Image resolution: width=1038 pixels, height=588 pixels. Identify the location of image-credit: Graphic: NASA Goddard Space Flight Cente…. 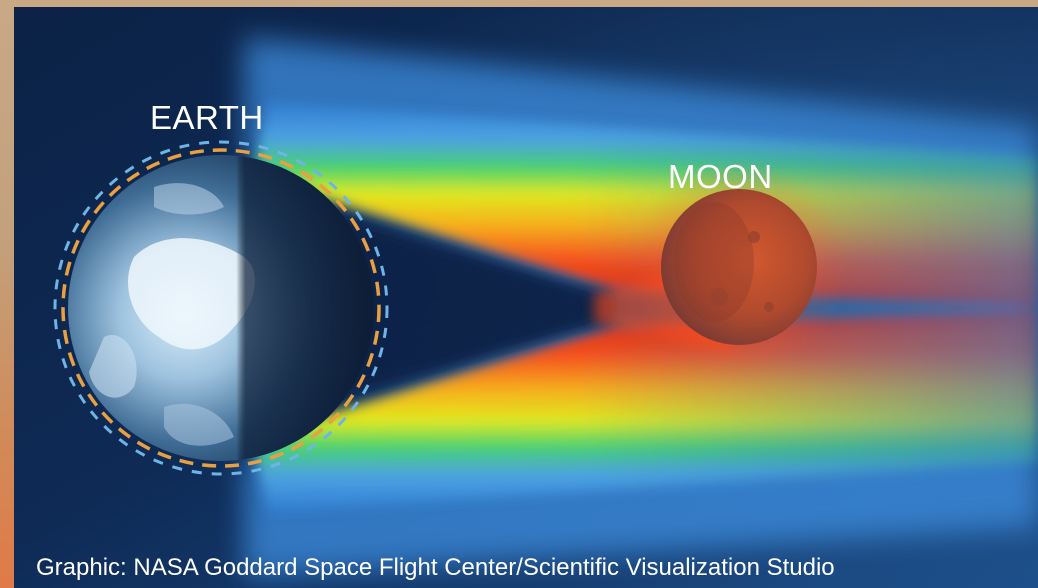
(435, 567).